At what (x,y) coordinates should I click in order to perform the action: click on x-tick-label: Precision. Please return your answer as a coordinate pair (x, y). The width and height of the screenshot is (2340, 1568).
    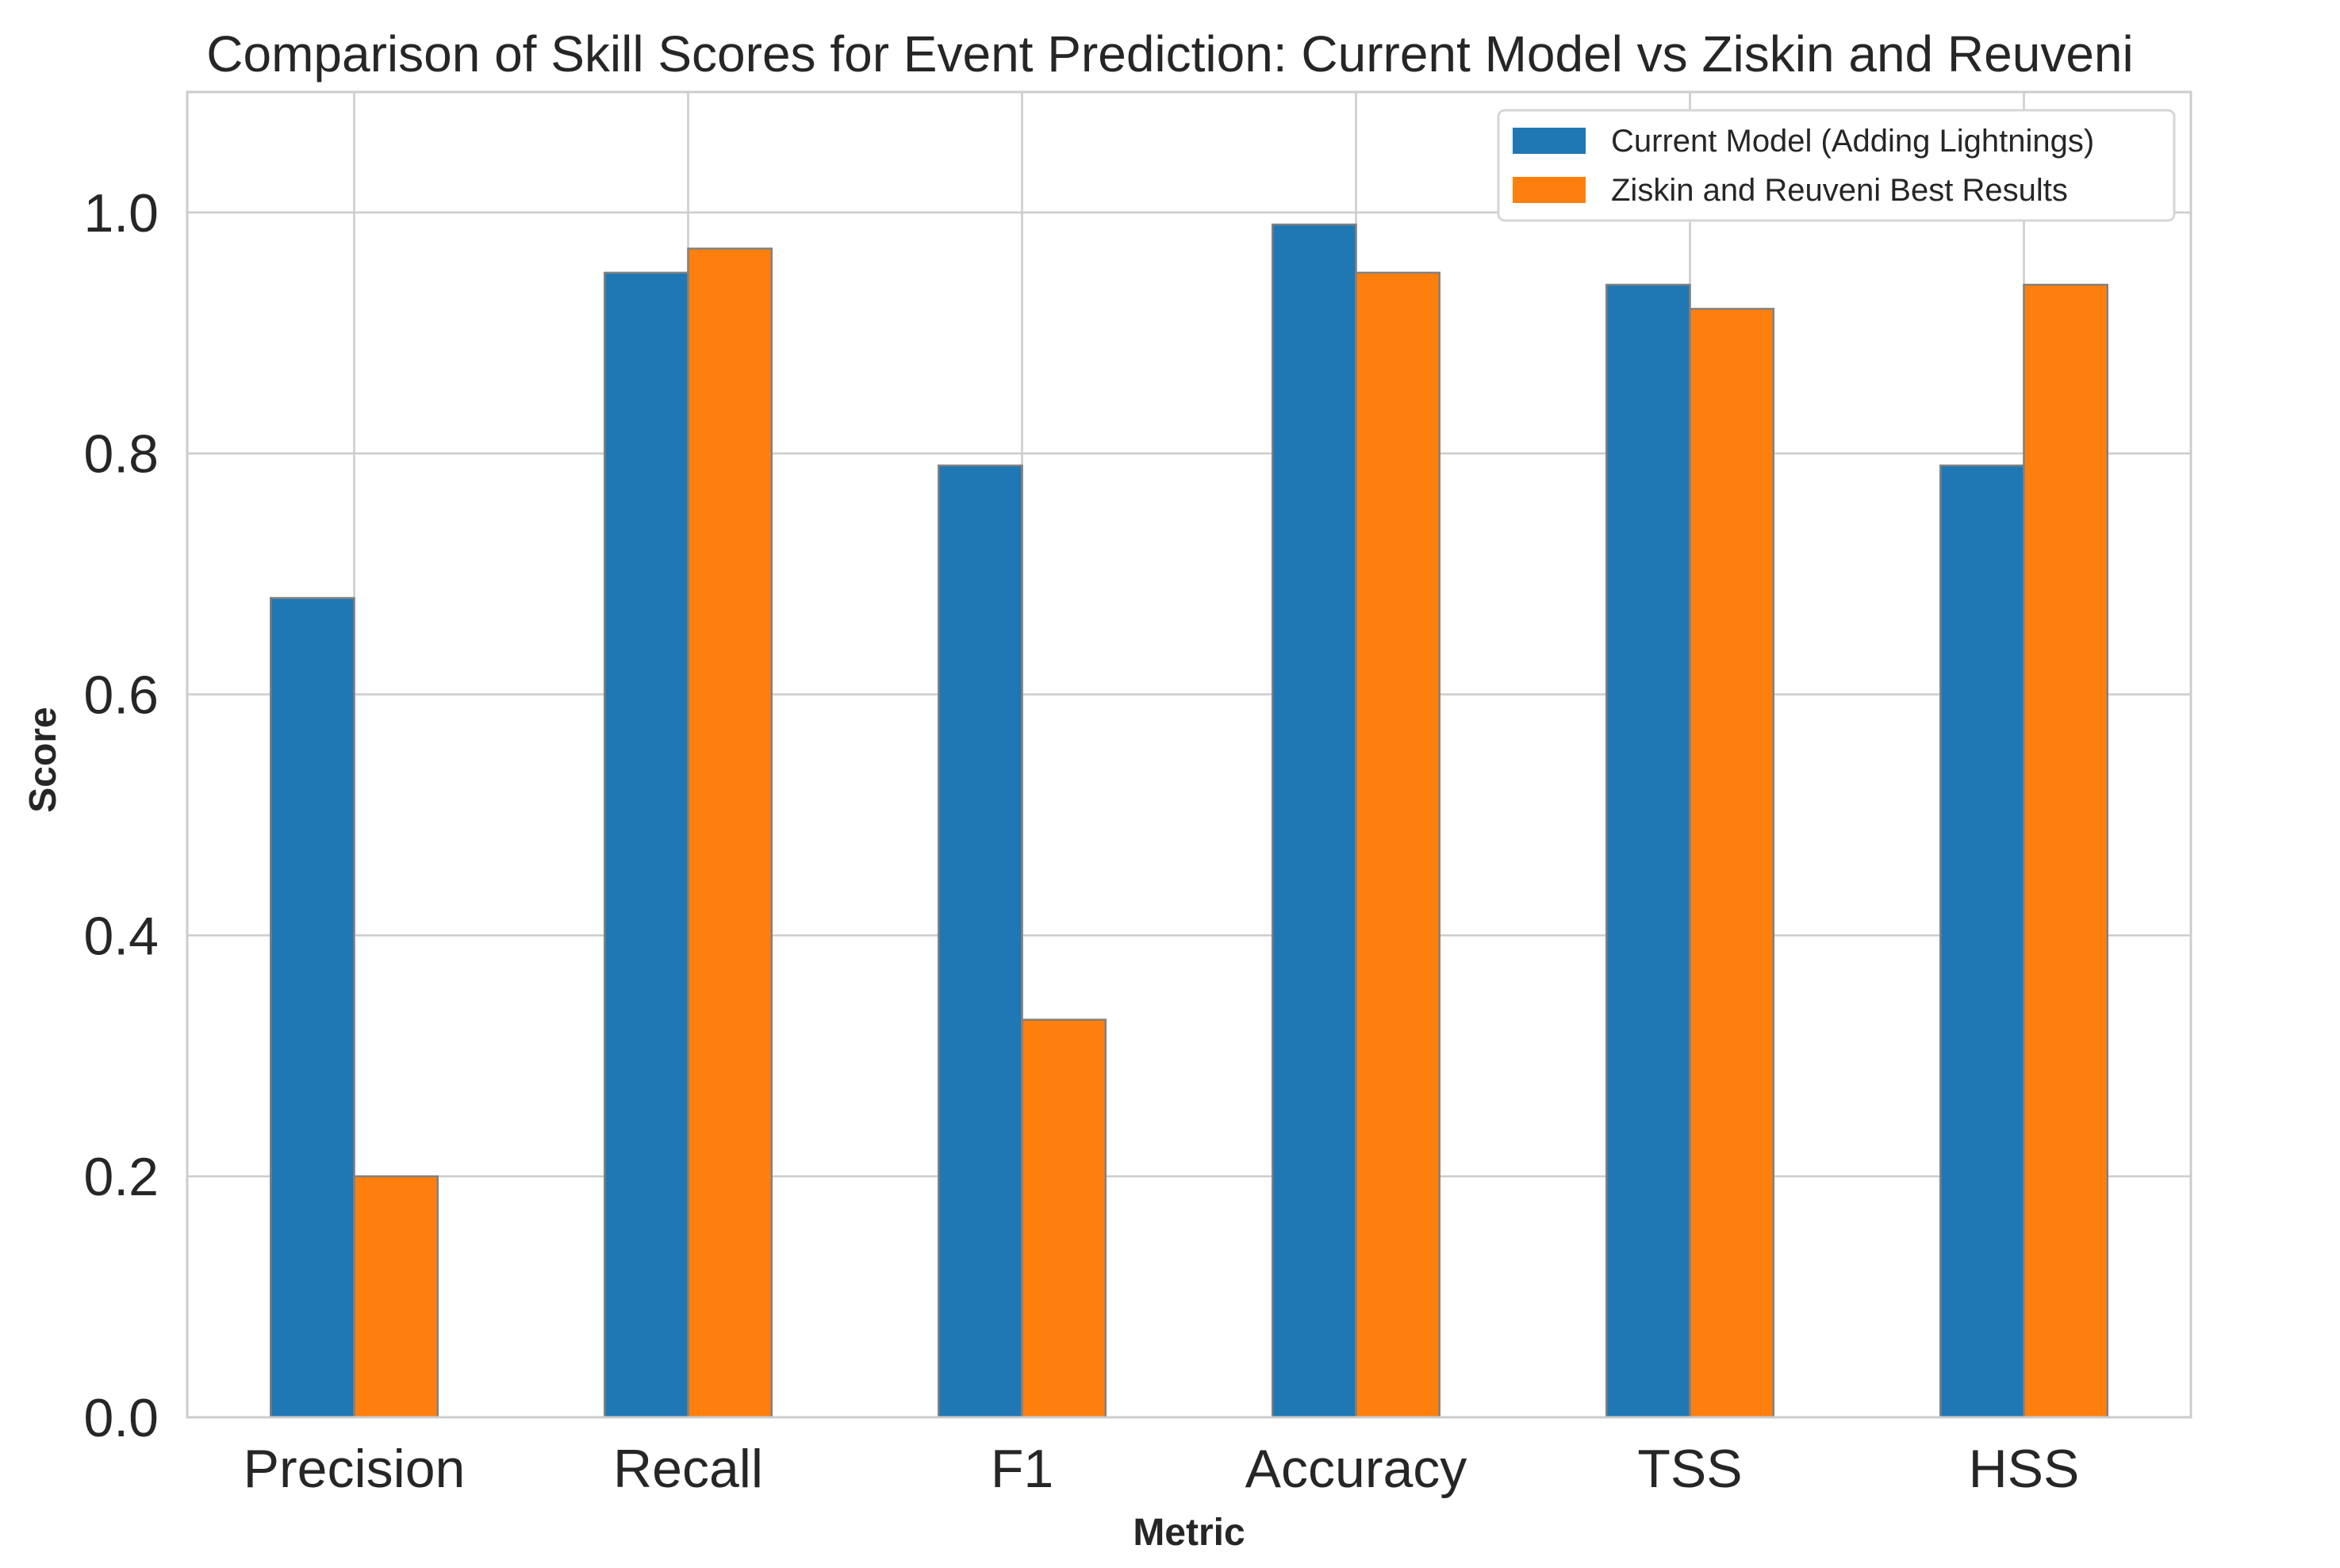
    Looking at the image, I should click on (355, 1469).